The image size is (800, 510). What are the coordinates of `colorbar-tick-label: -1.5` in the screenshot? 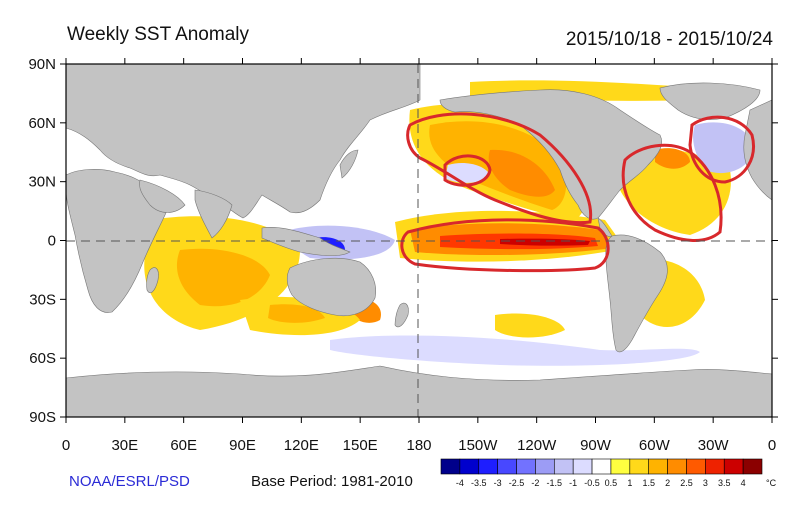 It's located at (555, 483).